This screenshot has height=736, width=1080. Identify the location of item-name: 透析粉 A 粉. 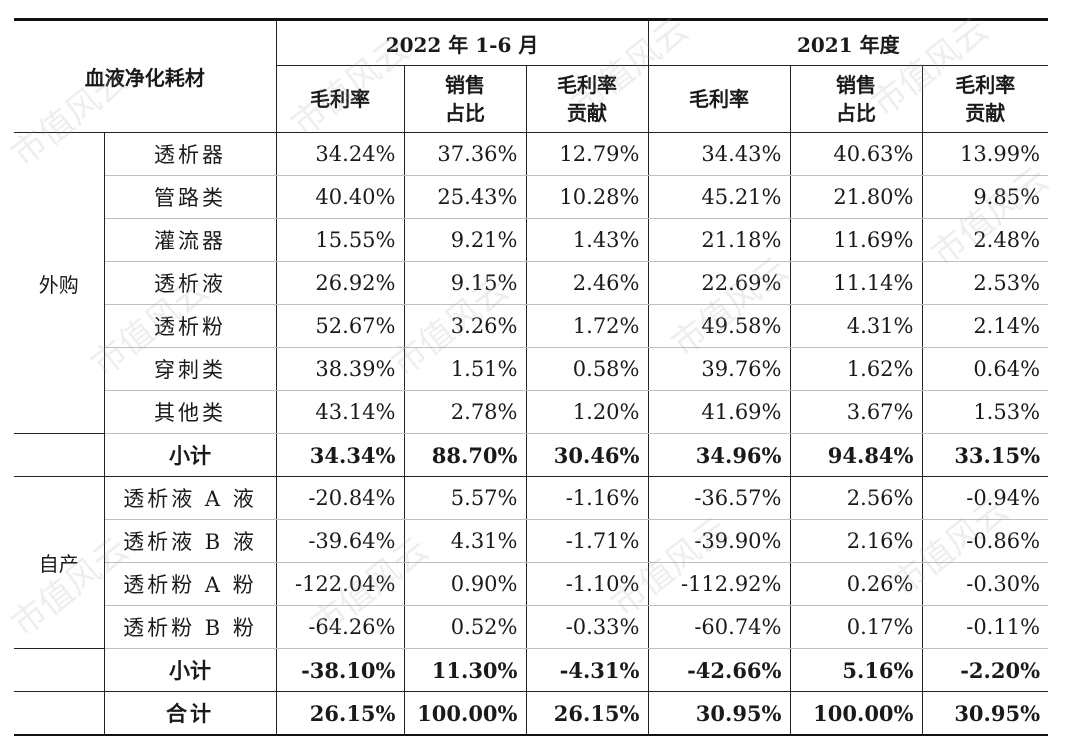
(190, 584).